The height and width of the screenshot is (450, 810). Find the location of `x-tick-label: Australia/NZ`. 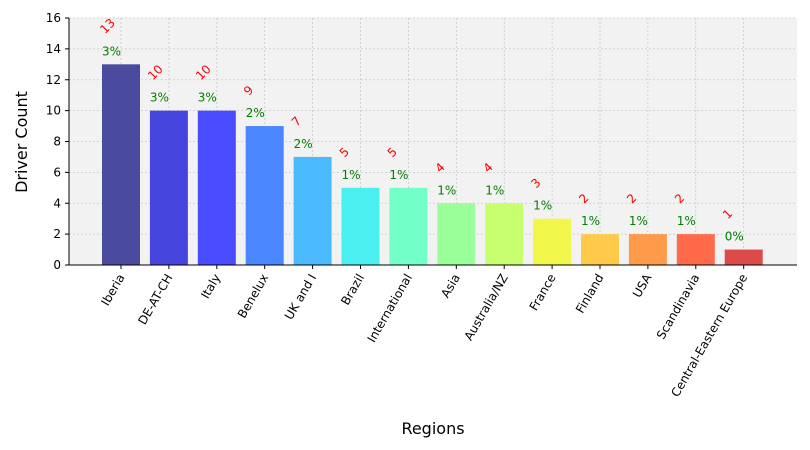

x-tick-label: Australia/NZ is located at coordinates (486, 307).